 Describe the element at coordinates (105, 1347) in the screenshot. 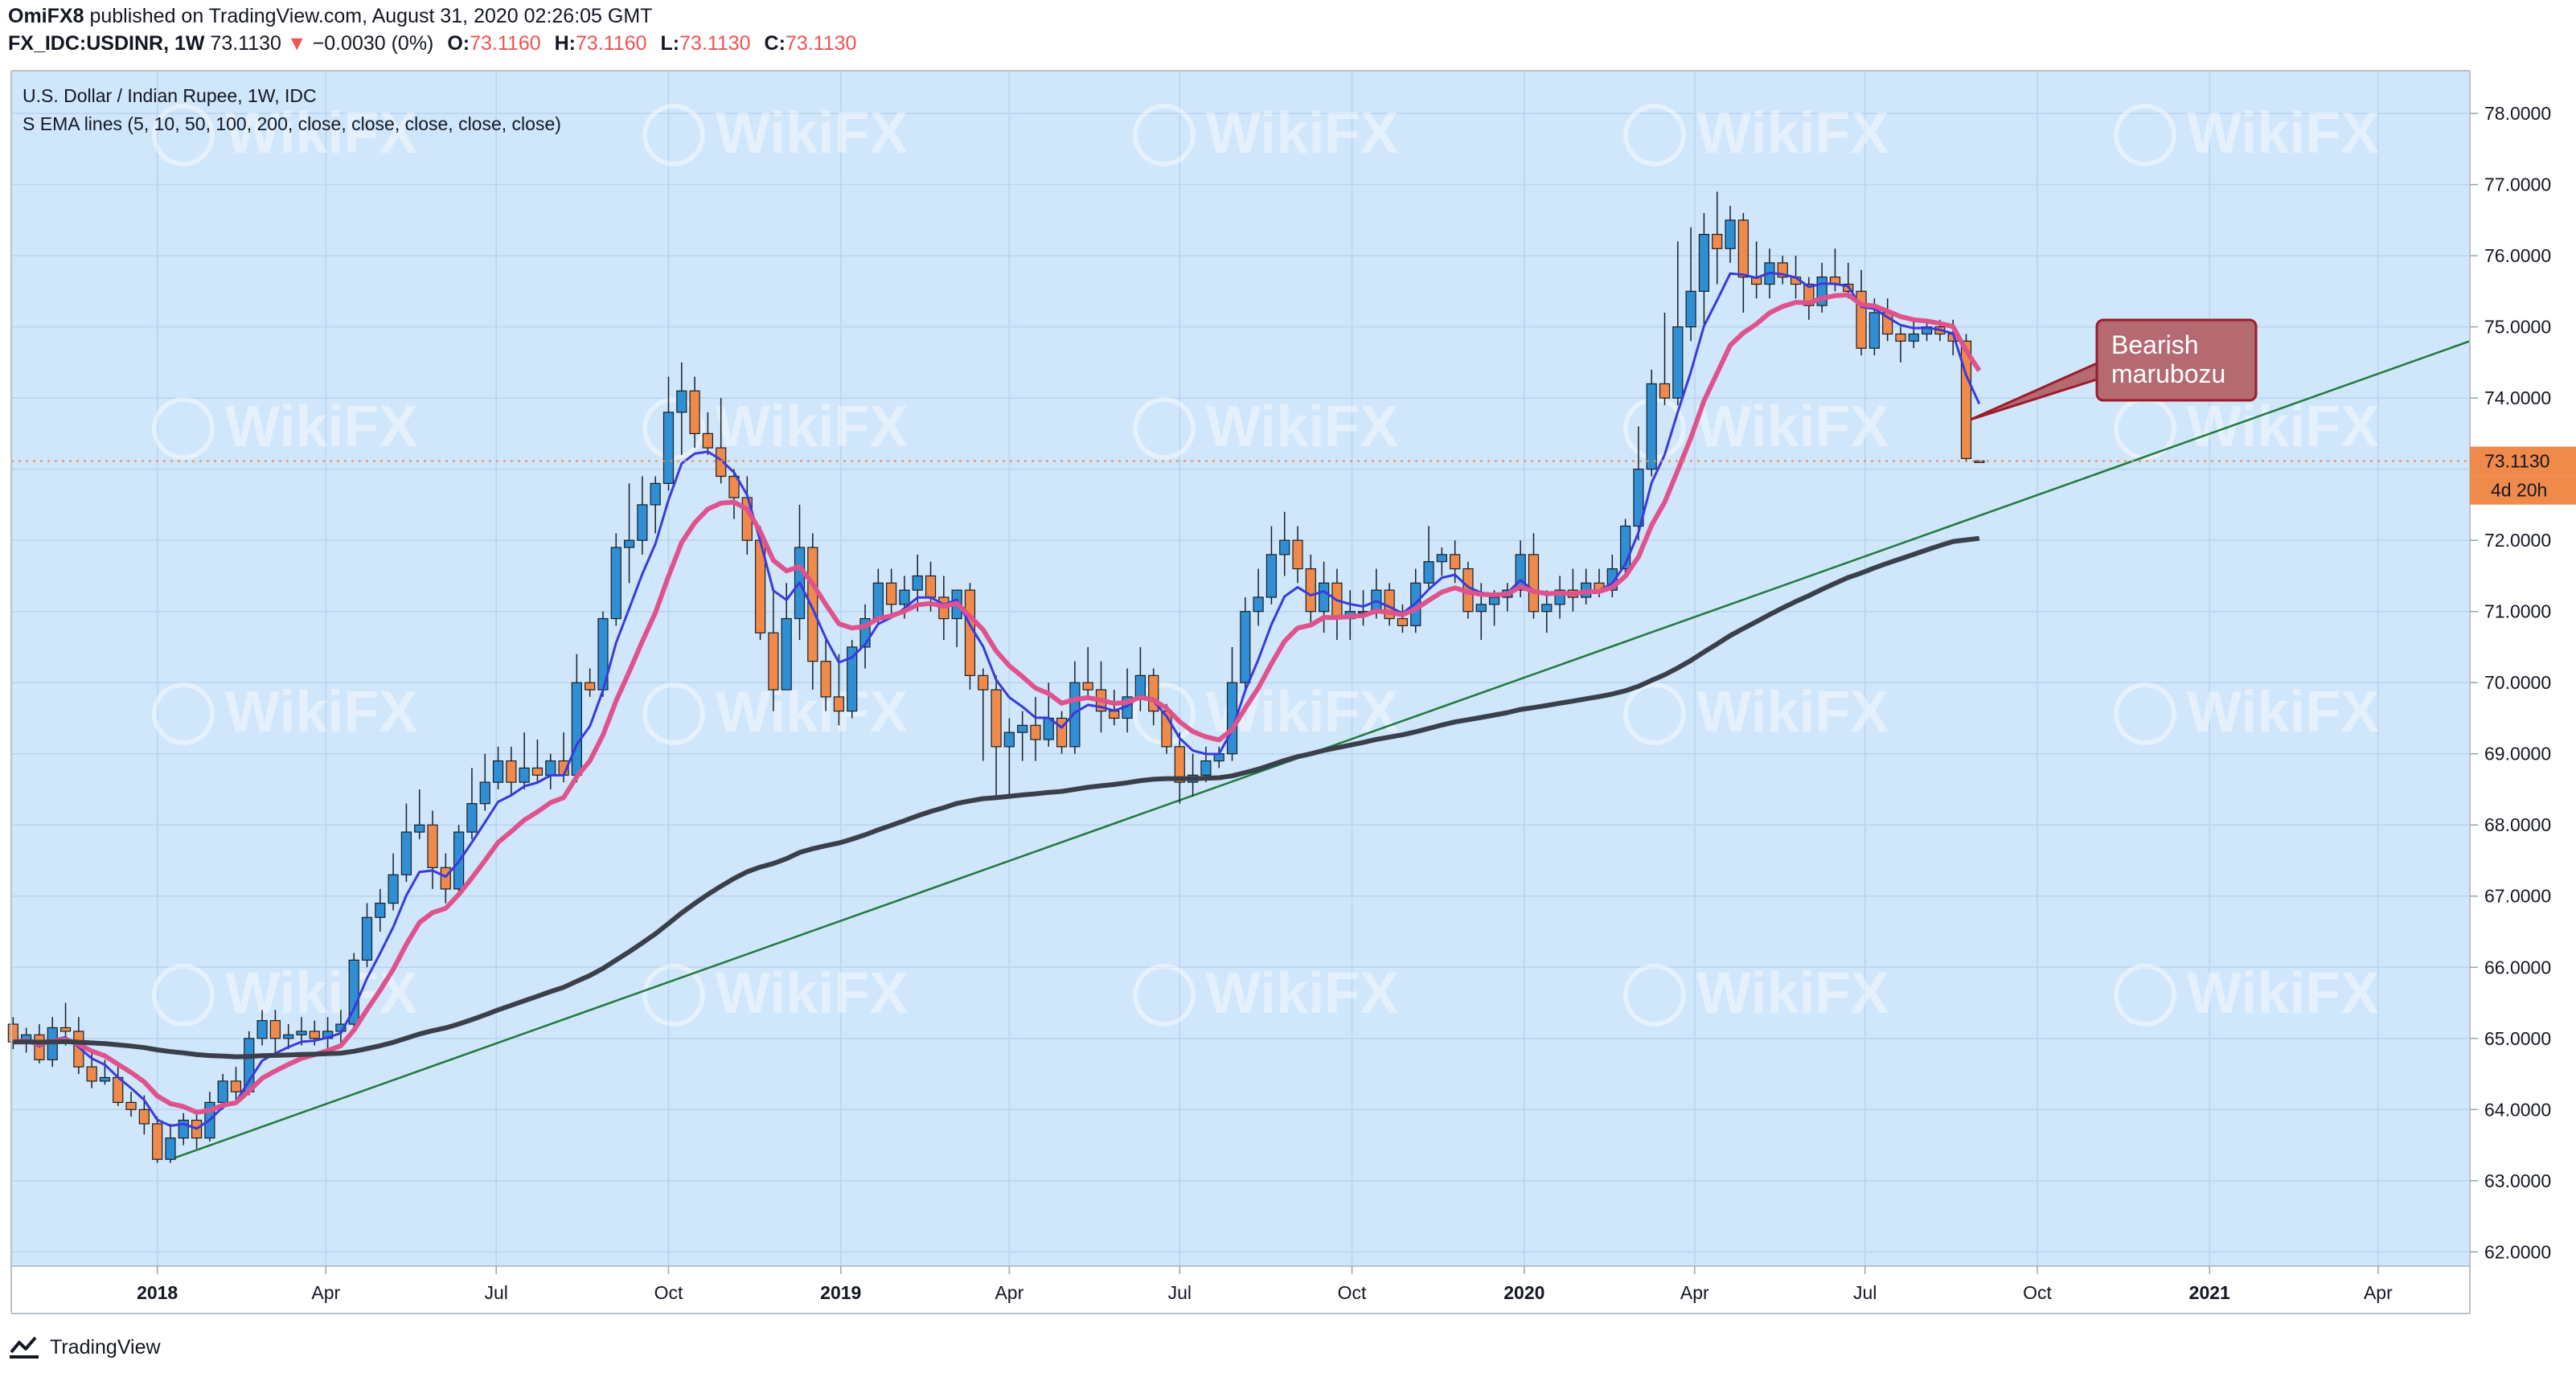

I see `footer-brand: TradingView` at that location.